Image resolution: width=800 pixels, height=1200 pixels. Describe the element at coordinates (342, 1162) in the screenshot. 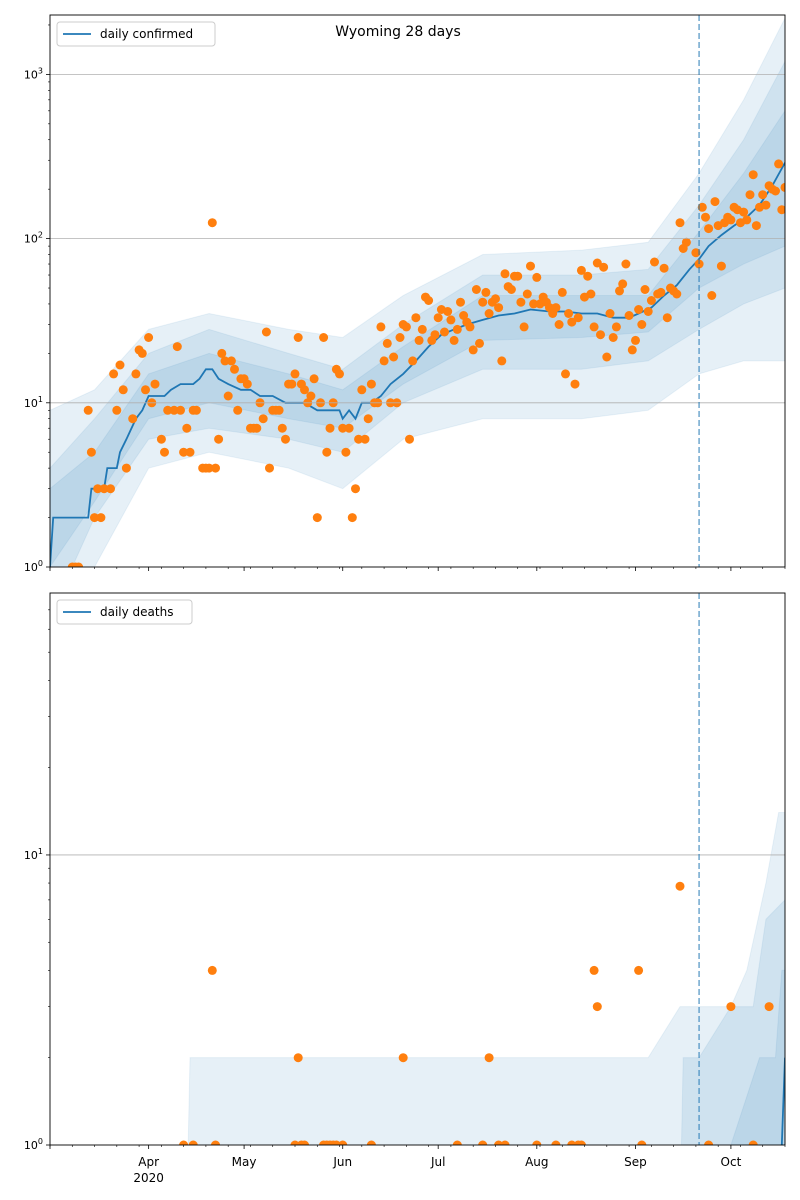

I see `x-tick-label: Jun` at that location.